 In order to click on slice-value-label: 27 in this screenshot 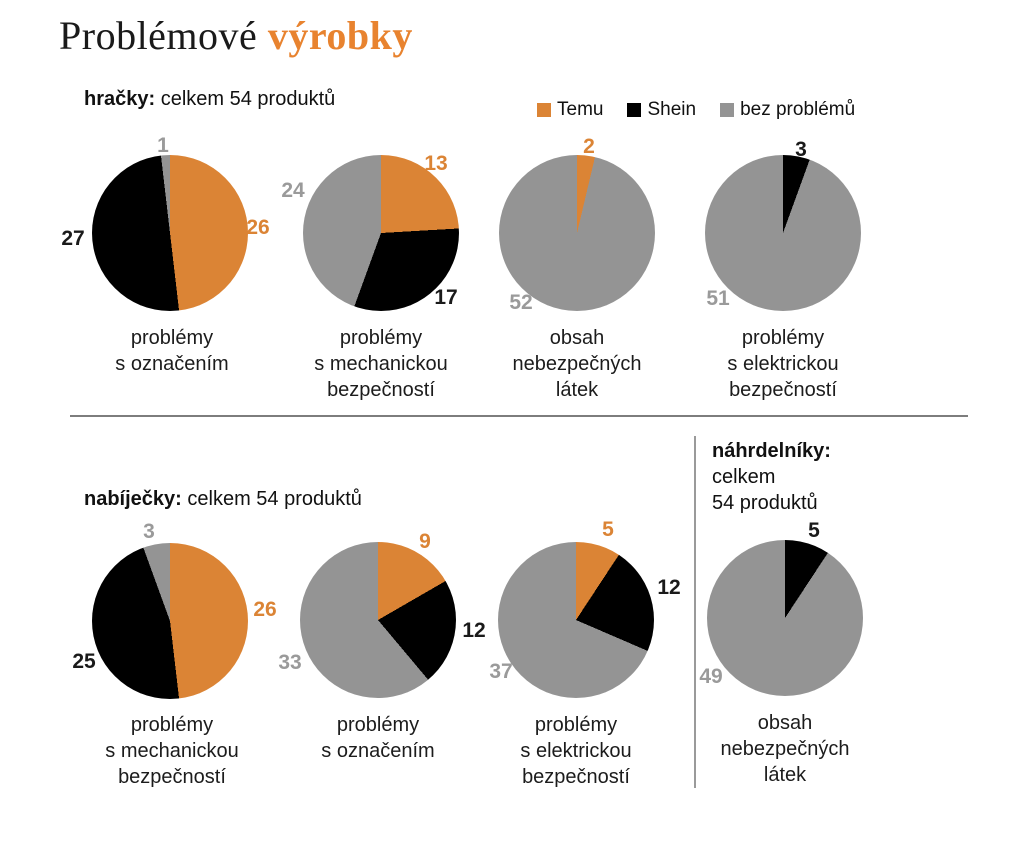, I will do `click(73, 238)`.